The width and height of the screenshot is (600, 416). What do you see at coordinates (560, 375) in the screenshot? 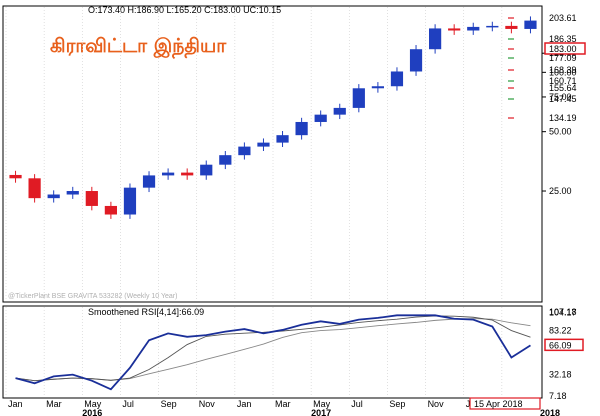
I see `rsi-tick-label: 32.18` at bounding box center [560, 375].